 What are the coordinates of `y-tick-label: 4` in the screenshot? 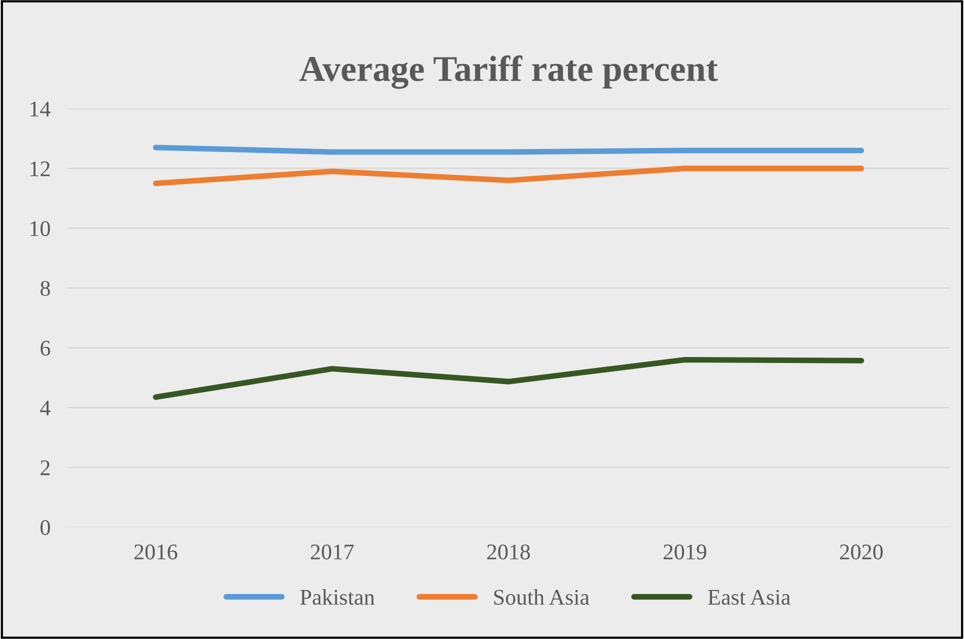 It's located at (45, 408).